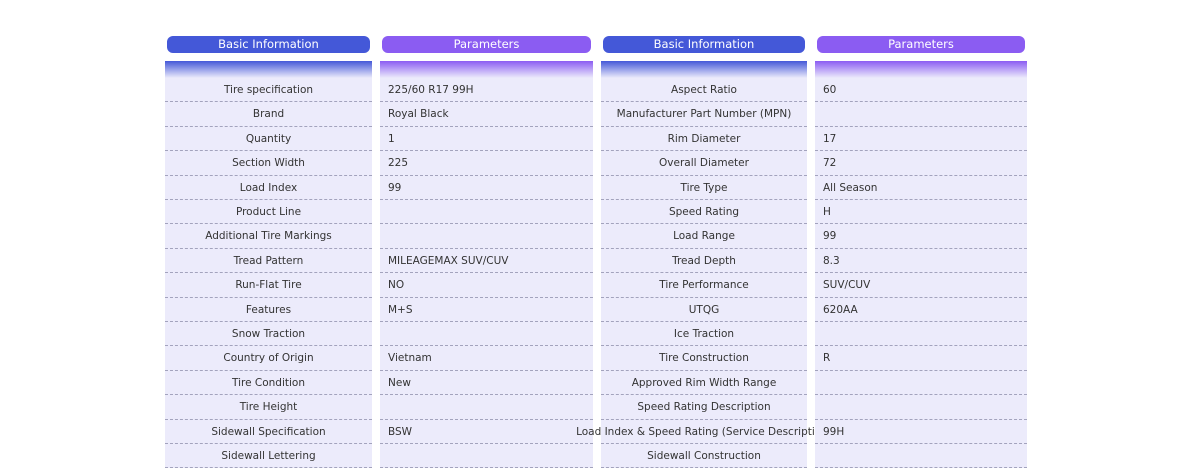 The height and width of the screenshot is (475, 1200). I want to click on label-text: Speed Rating Description, so click(704, 407).